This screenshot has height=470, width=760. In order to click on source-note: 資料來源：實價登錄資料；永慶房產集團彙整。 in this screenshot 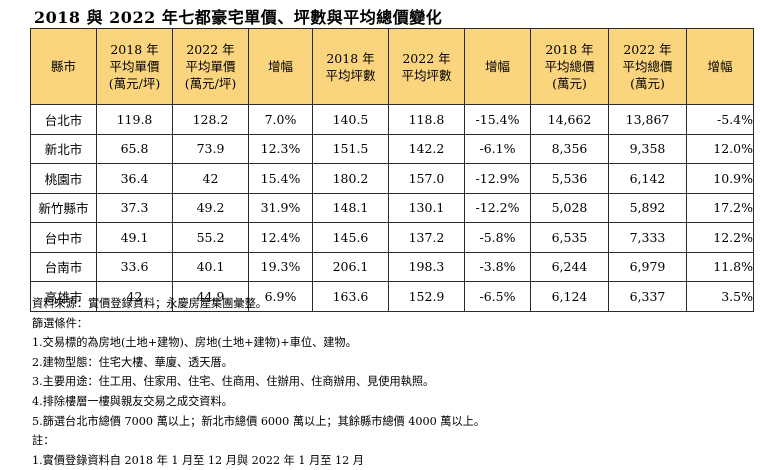, I will do `click(149, 303)`.